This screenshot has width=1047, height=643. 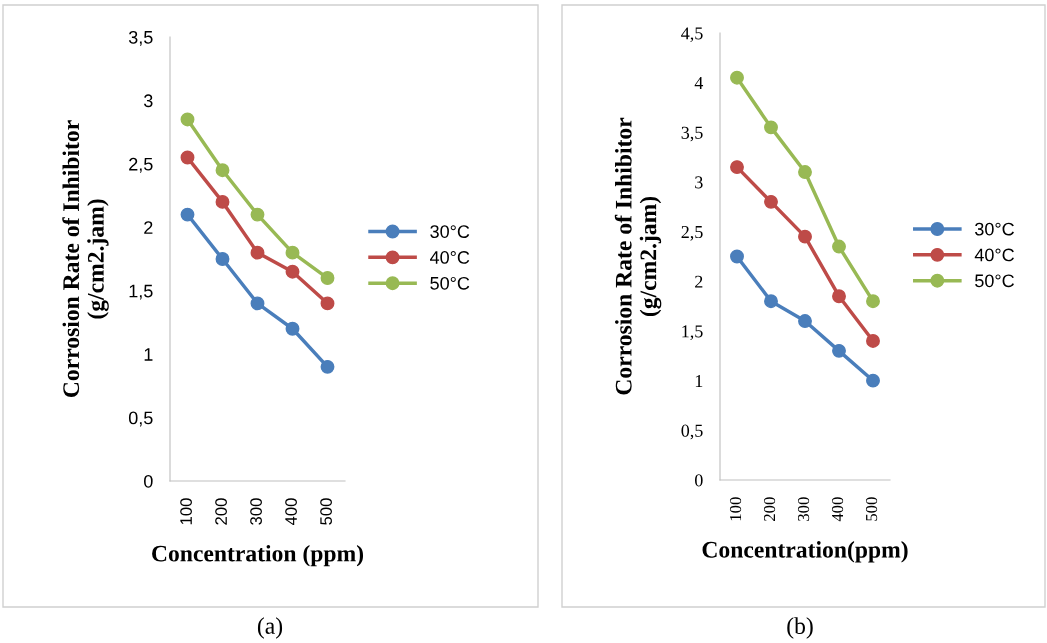 What do you see at coordinates (692, 35) in the screenshot?
I see `y-tick-label: 4,5` at bounding box center [692, 35].